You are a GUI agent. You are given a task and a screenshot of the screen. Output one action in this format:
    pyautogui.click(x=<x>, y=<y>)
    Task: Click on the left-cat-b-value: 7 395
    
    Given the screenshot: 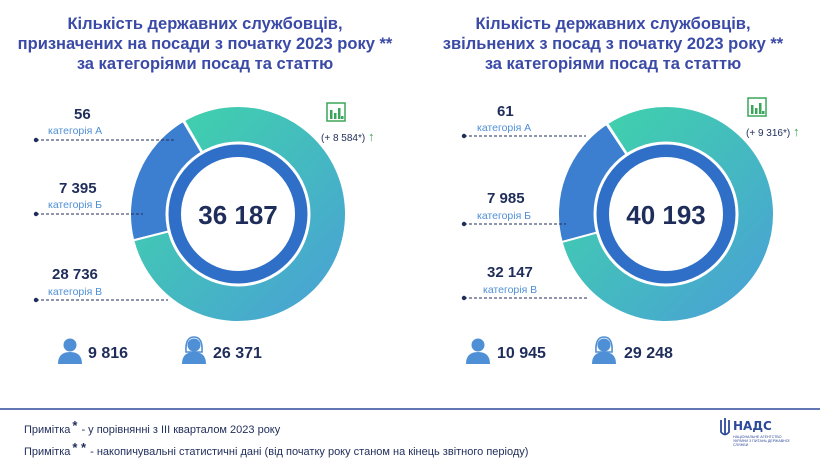 What is the action you would take?
    pyautogui.click(x=78, y=188)
    